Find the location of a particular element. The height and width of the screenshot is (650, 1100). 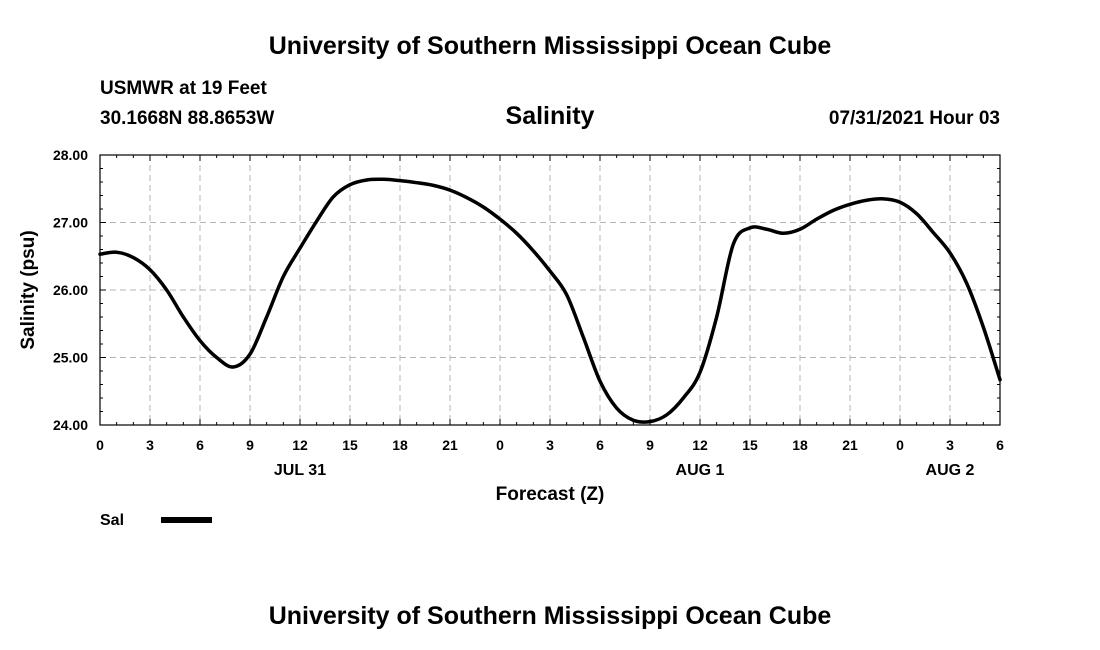

station-label: USMWR at 19 Feet is located at coordinates (183, 88).